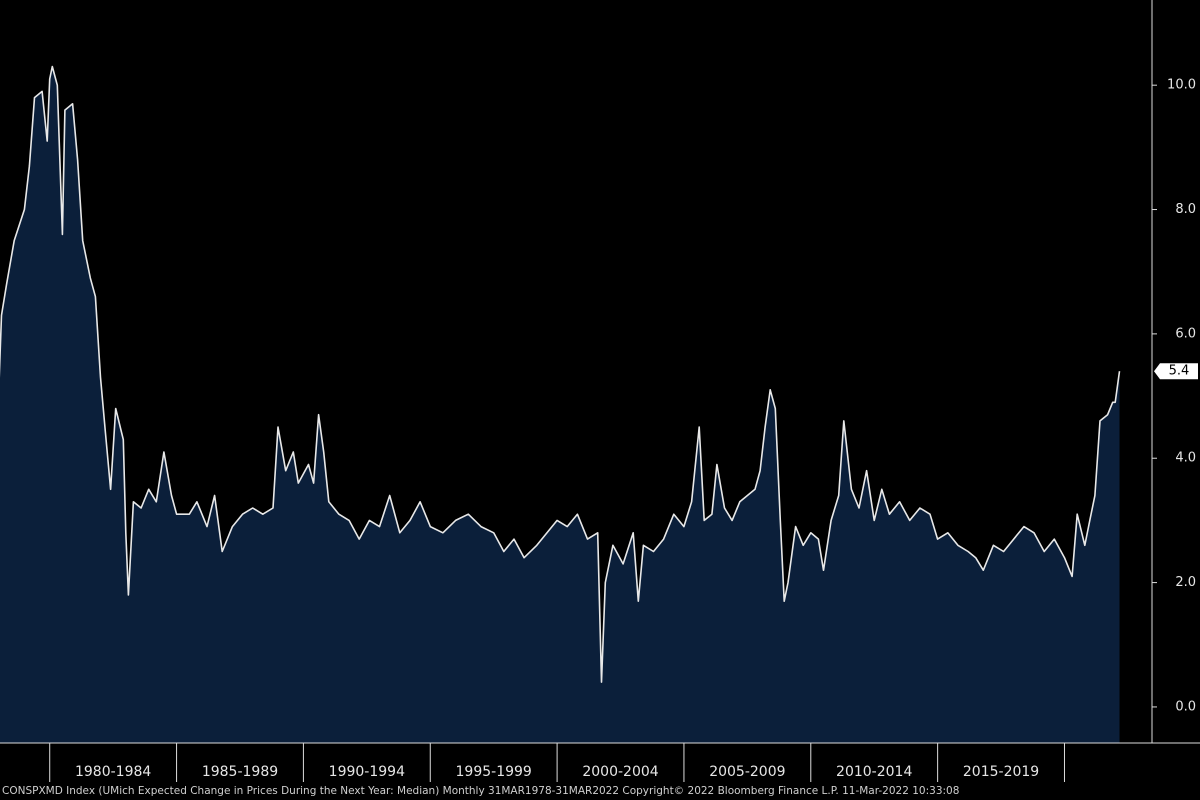 The image size is (1200, 800). What do you see at coordinates (747, 772) in the screenshot?
I see `x-period-label: 2005-2009` at bounding box center [747, 772].